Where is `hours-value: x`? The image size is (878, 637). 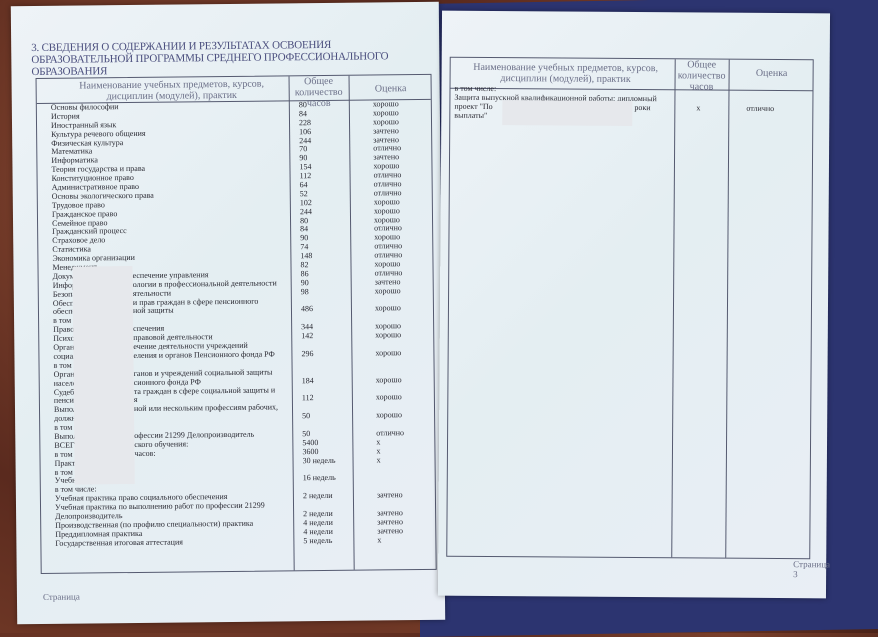
hours-value: x is located at coordinates (698, 108).